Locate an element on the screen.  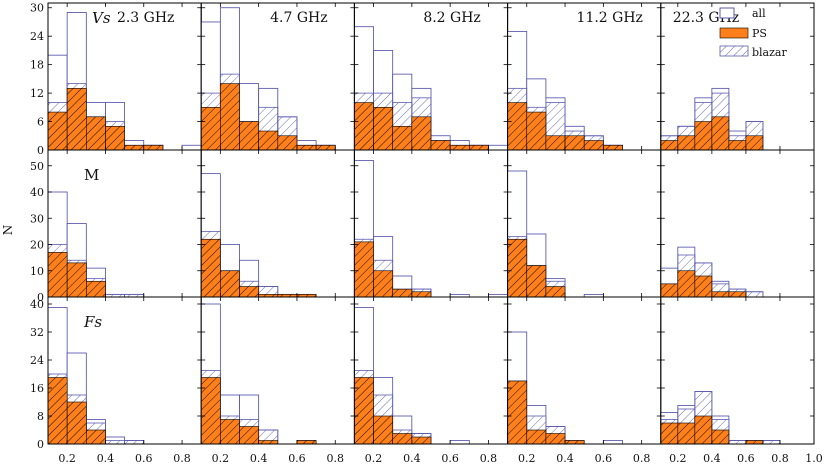
panel-2-3: 0.2 0.4 0.6 0.8 is located at coordinates (584, 380).